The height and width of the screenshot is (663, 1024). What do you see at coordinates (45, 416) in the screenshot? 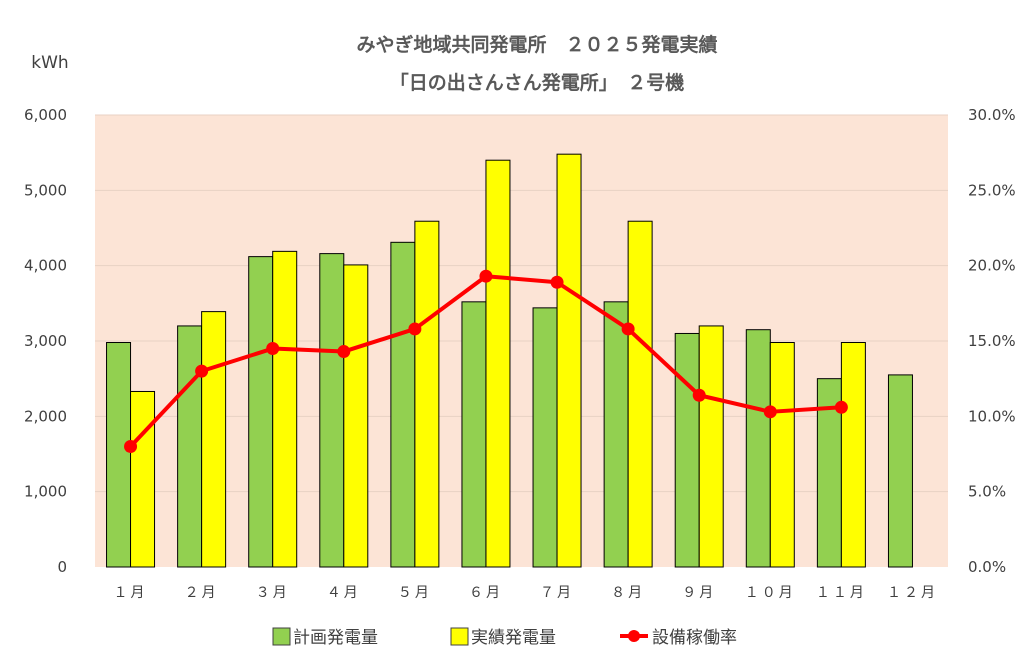
I see `y-tick-label: 2,000` at bounding box center [45, 416].